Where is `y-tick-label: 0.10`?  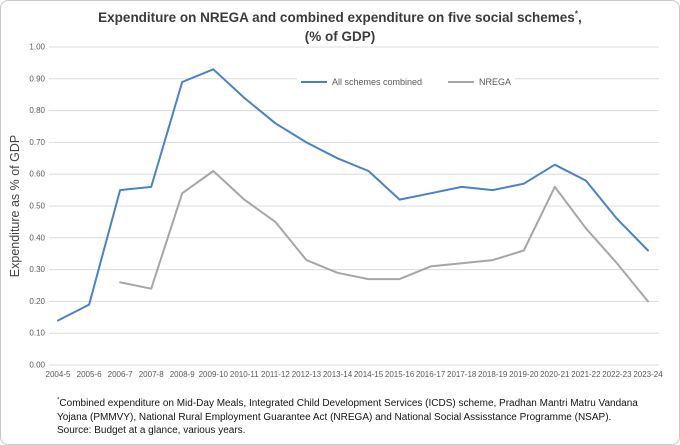
y-tick-label: 0.10 is located at coordinates (37, 333).